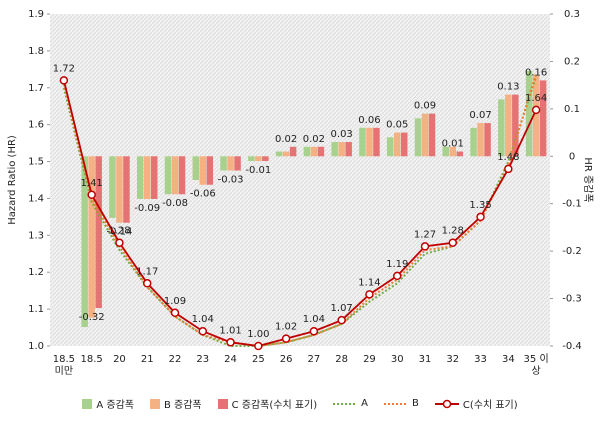  Describe the element at coordinates (258, 334) in the screenshot. I see `point-label: 1.00` at that location.